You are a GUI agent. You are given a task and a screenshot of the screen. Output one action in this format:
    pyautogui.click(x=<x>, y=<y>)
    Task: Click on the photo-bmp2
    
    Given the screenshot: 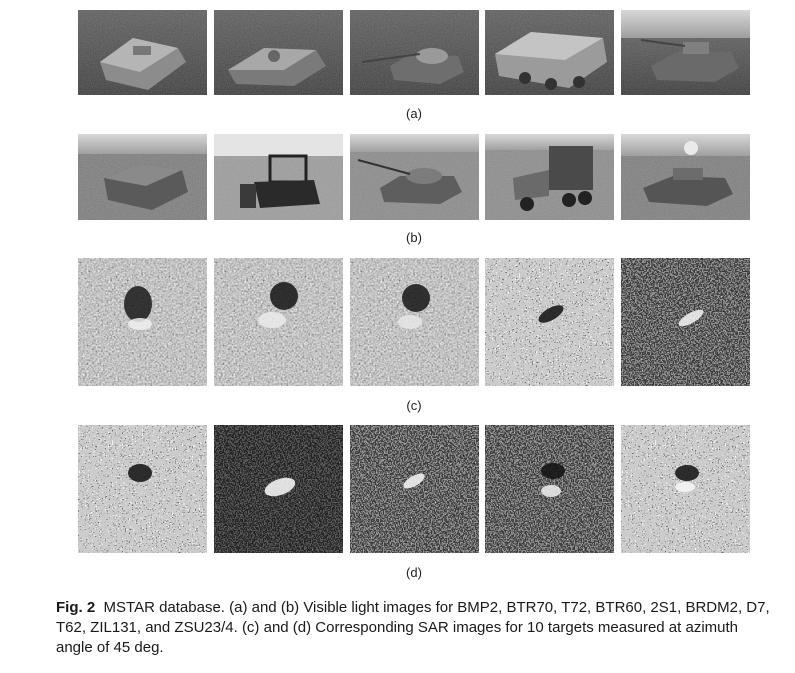 What is the action you would take?
    pyautogui.click(x=142, y=52)
    